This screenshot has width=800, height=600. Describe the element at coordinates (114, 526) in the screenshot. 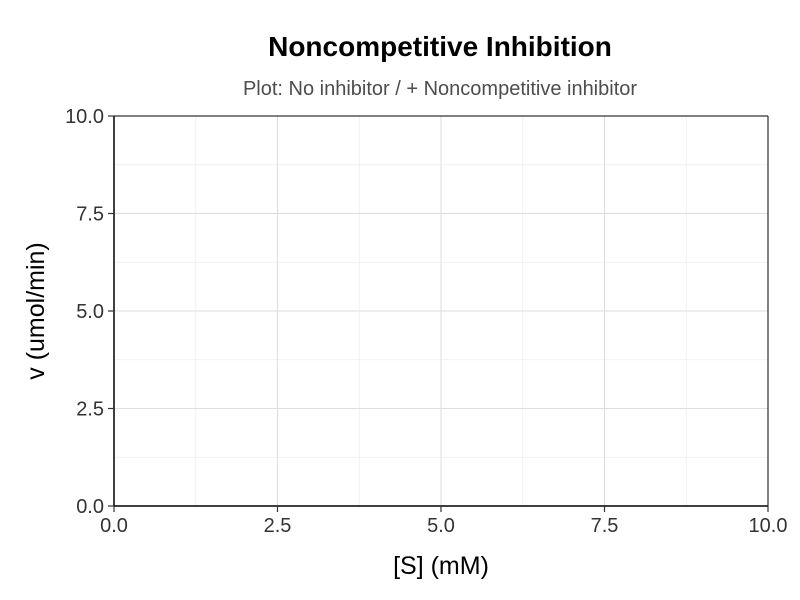

I see `x-tick-label: 0.0` at that location.